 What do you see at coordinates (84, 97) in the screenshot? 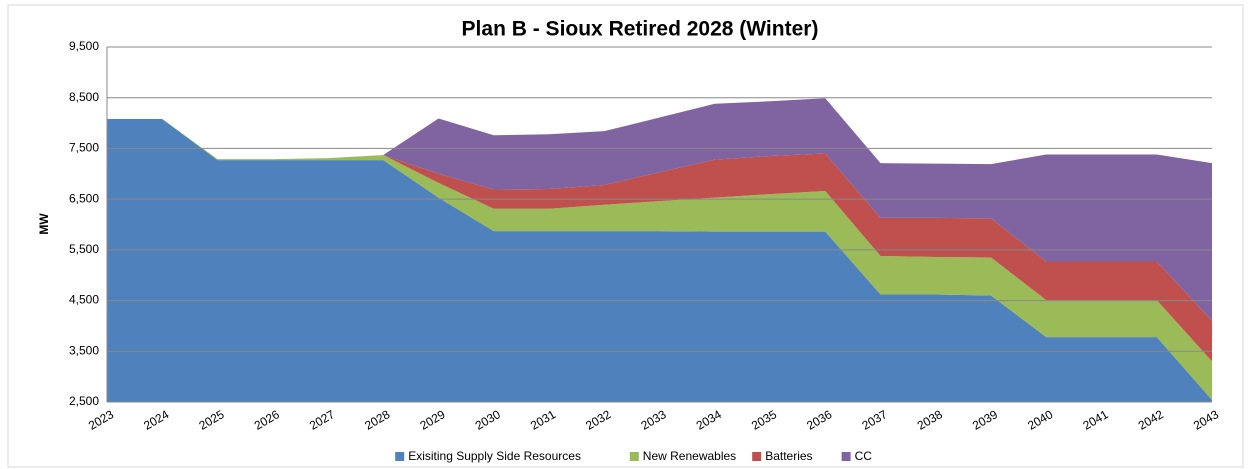
I see `y-tick-label: 8,500` at bounding box center [84, 97].